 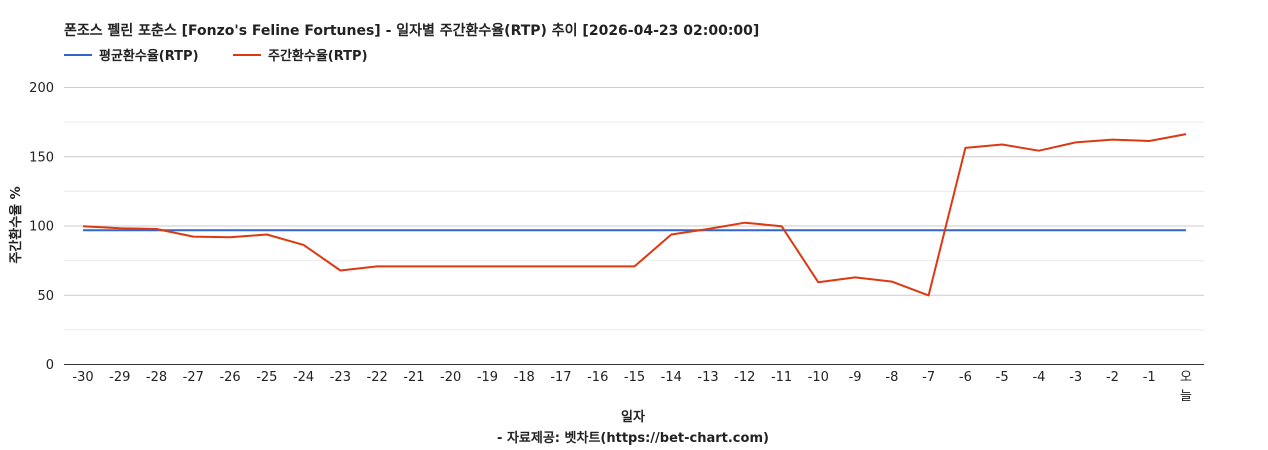 What do you see at coordinates (50, 365) in the screenshot?
I see `y-tick-label: 0` at bounding box center [50, 365].